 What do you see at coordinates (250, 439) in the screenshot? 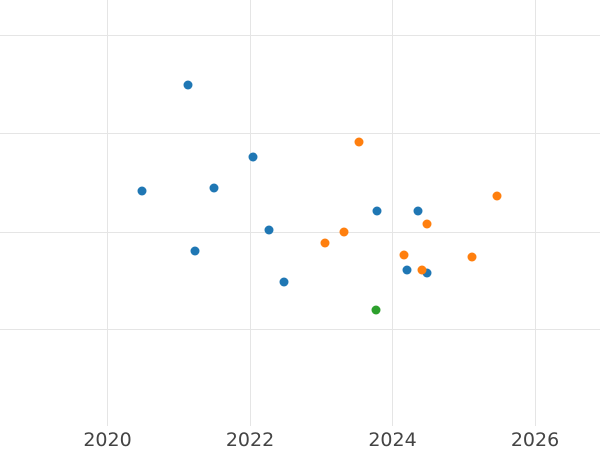
I see `x-tick-label: 2022` at bounding box center [250, 439].